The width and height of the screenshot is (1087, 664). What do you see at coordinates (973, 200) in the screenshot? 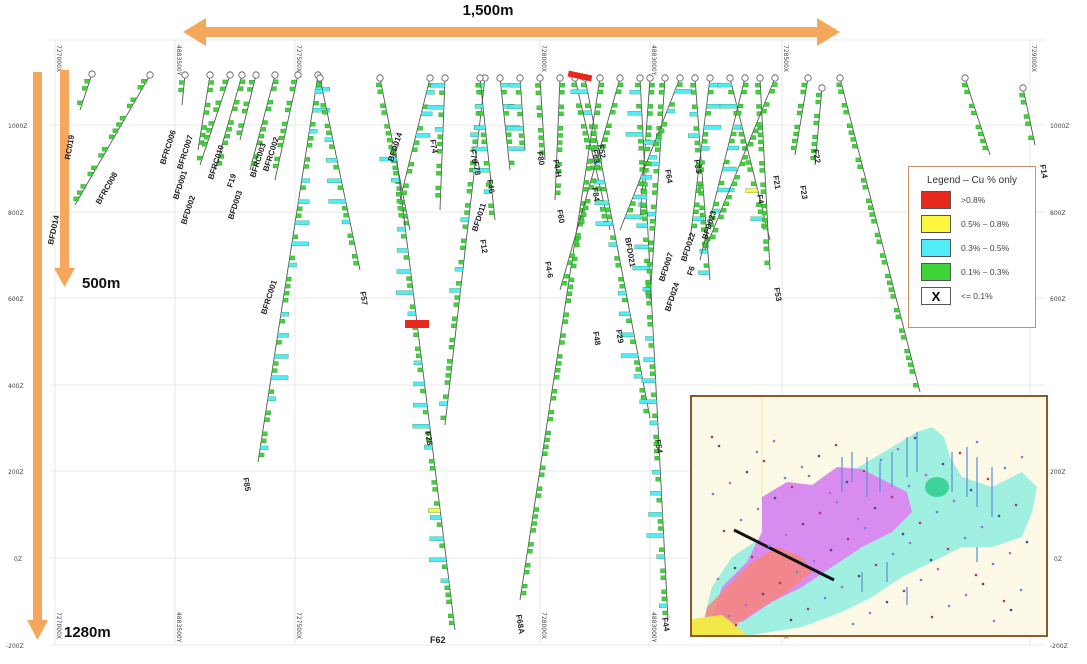
I see `legend-label: >0.8%` at bounding box center [973, 200].